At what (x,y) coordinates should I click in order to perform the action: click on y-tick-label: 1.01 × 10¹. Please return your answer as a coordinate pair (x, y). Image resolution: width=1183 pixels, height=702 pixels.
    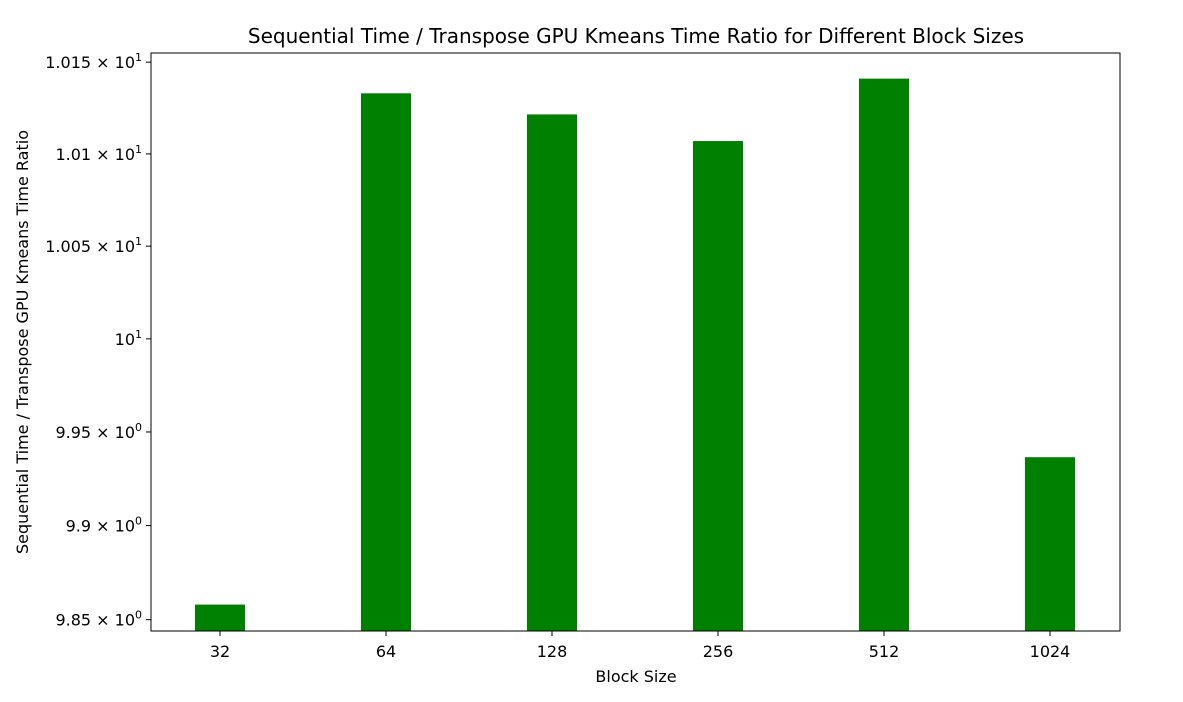
    Looking at the image, I should click on (98, 153).